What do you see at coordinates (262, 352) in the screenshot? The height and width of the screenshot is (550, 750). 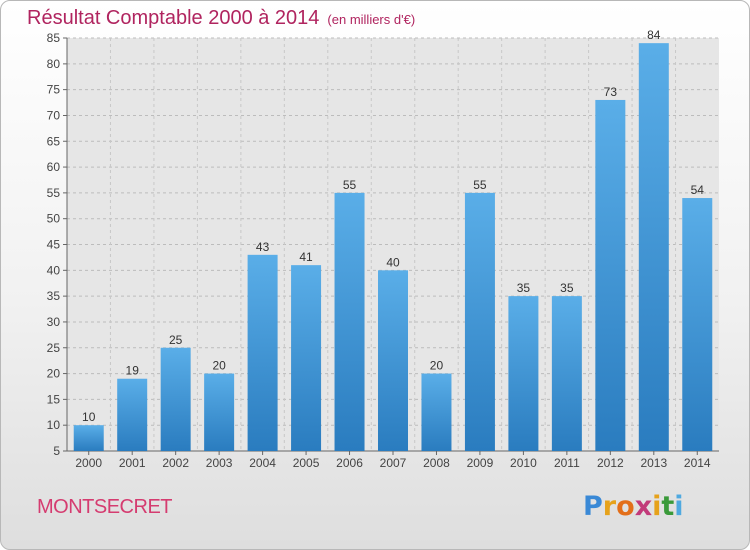 I see `bar-2004` at bounding box center [262, 352].